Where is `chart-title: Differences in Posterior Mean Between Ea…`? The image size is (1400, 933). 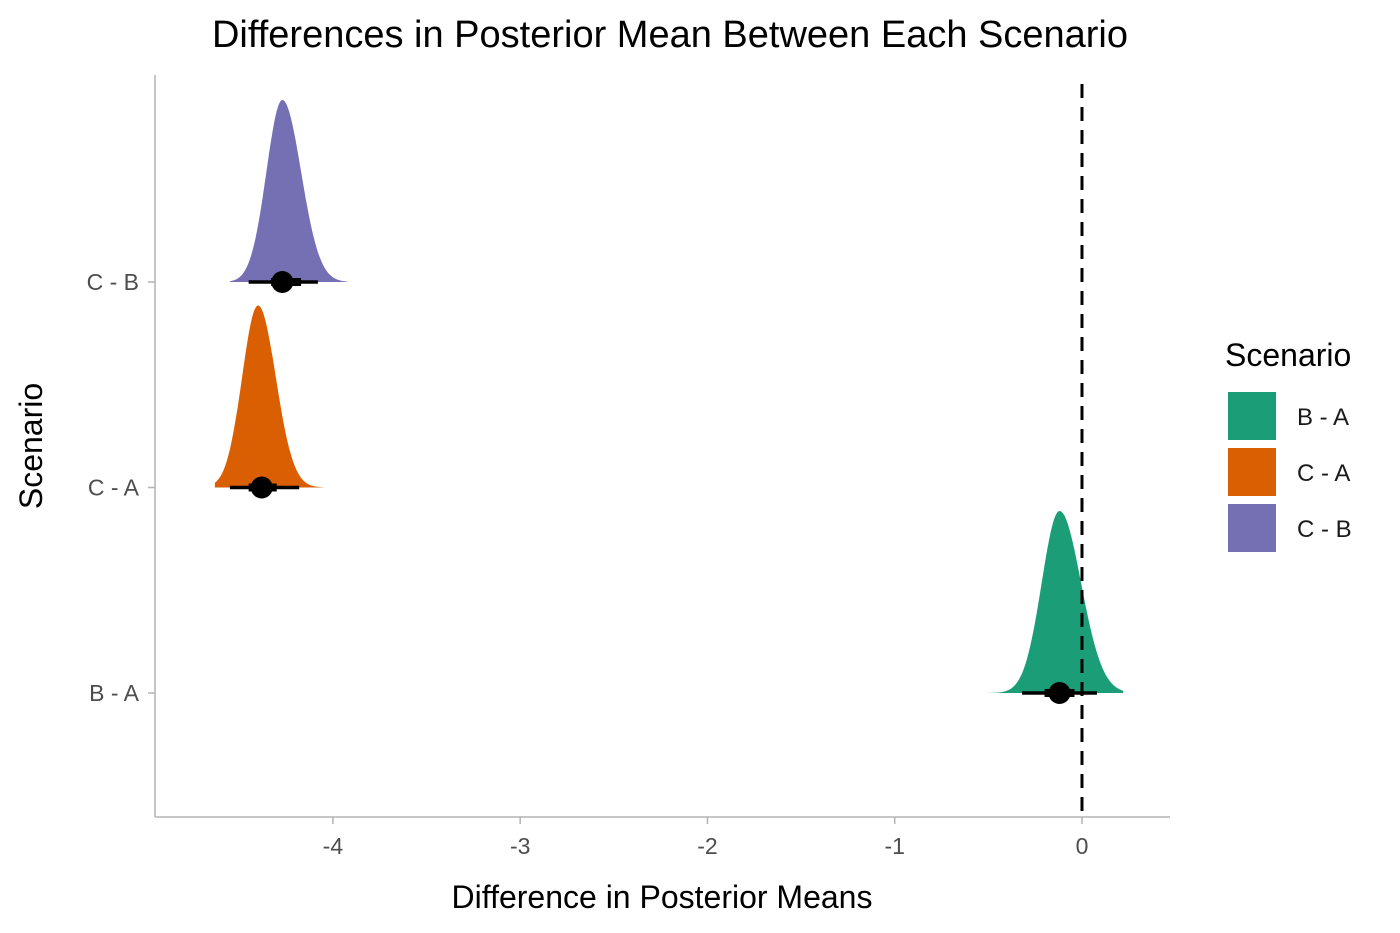 chart-title: Differences in Posterior Mean Between Ea… is located at coordinates (670, 35).